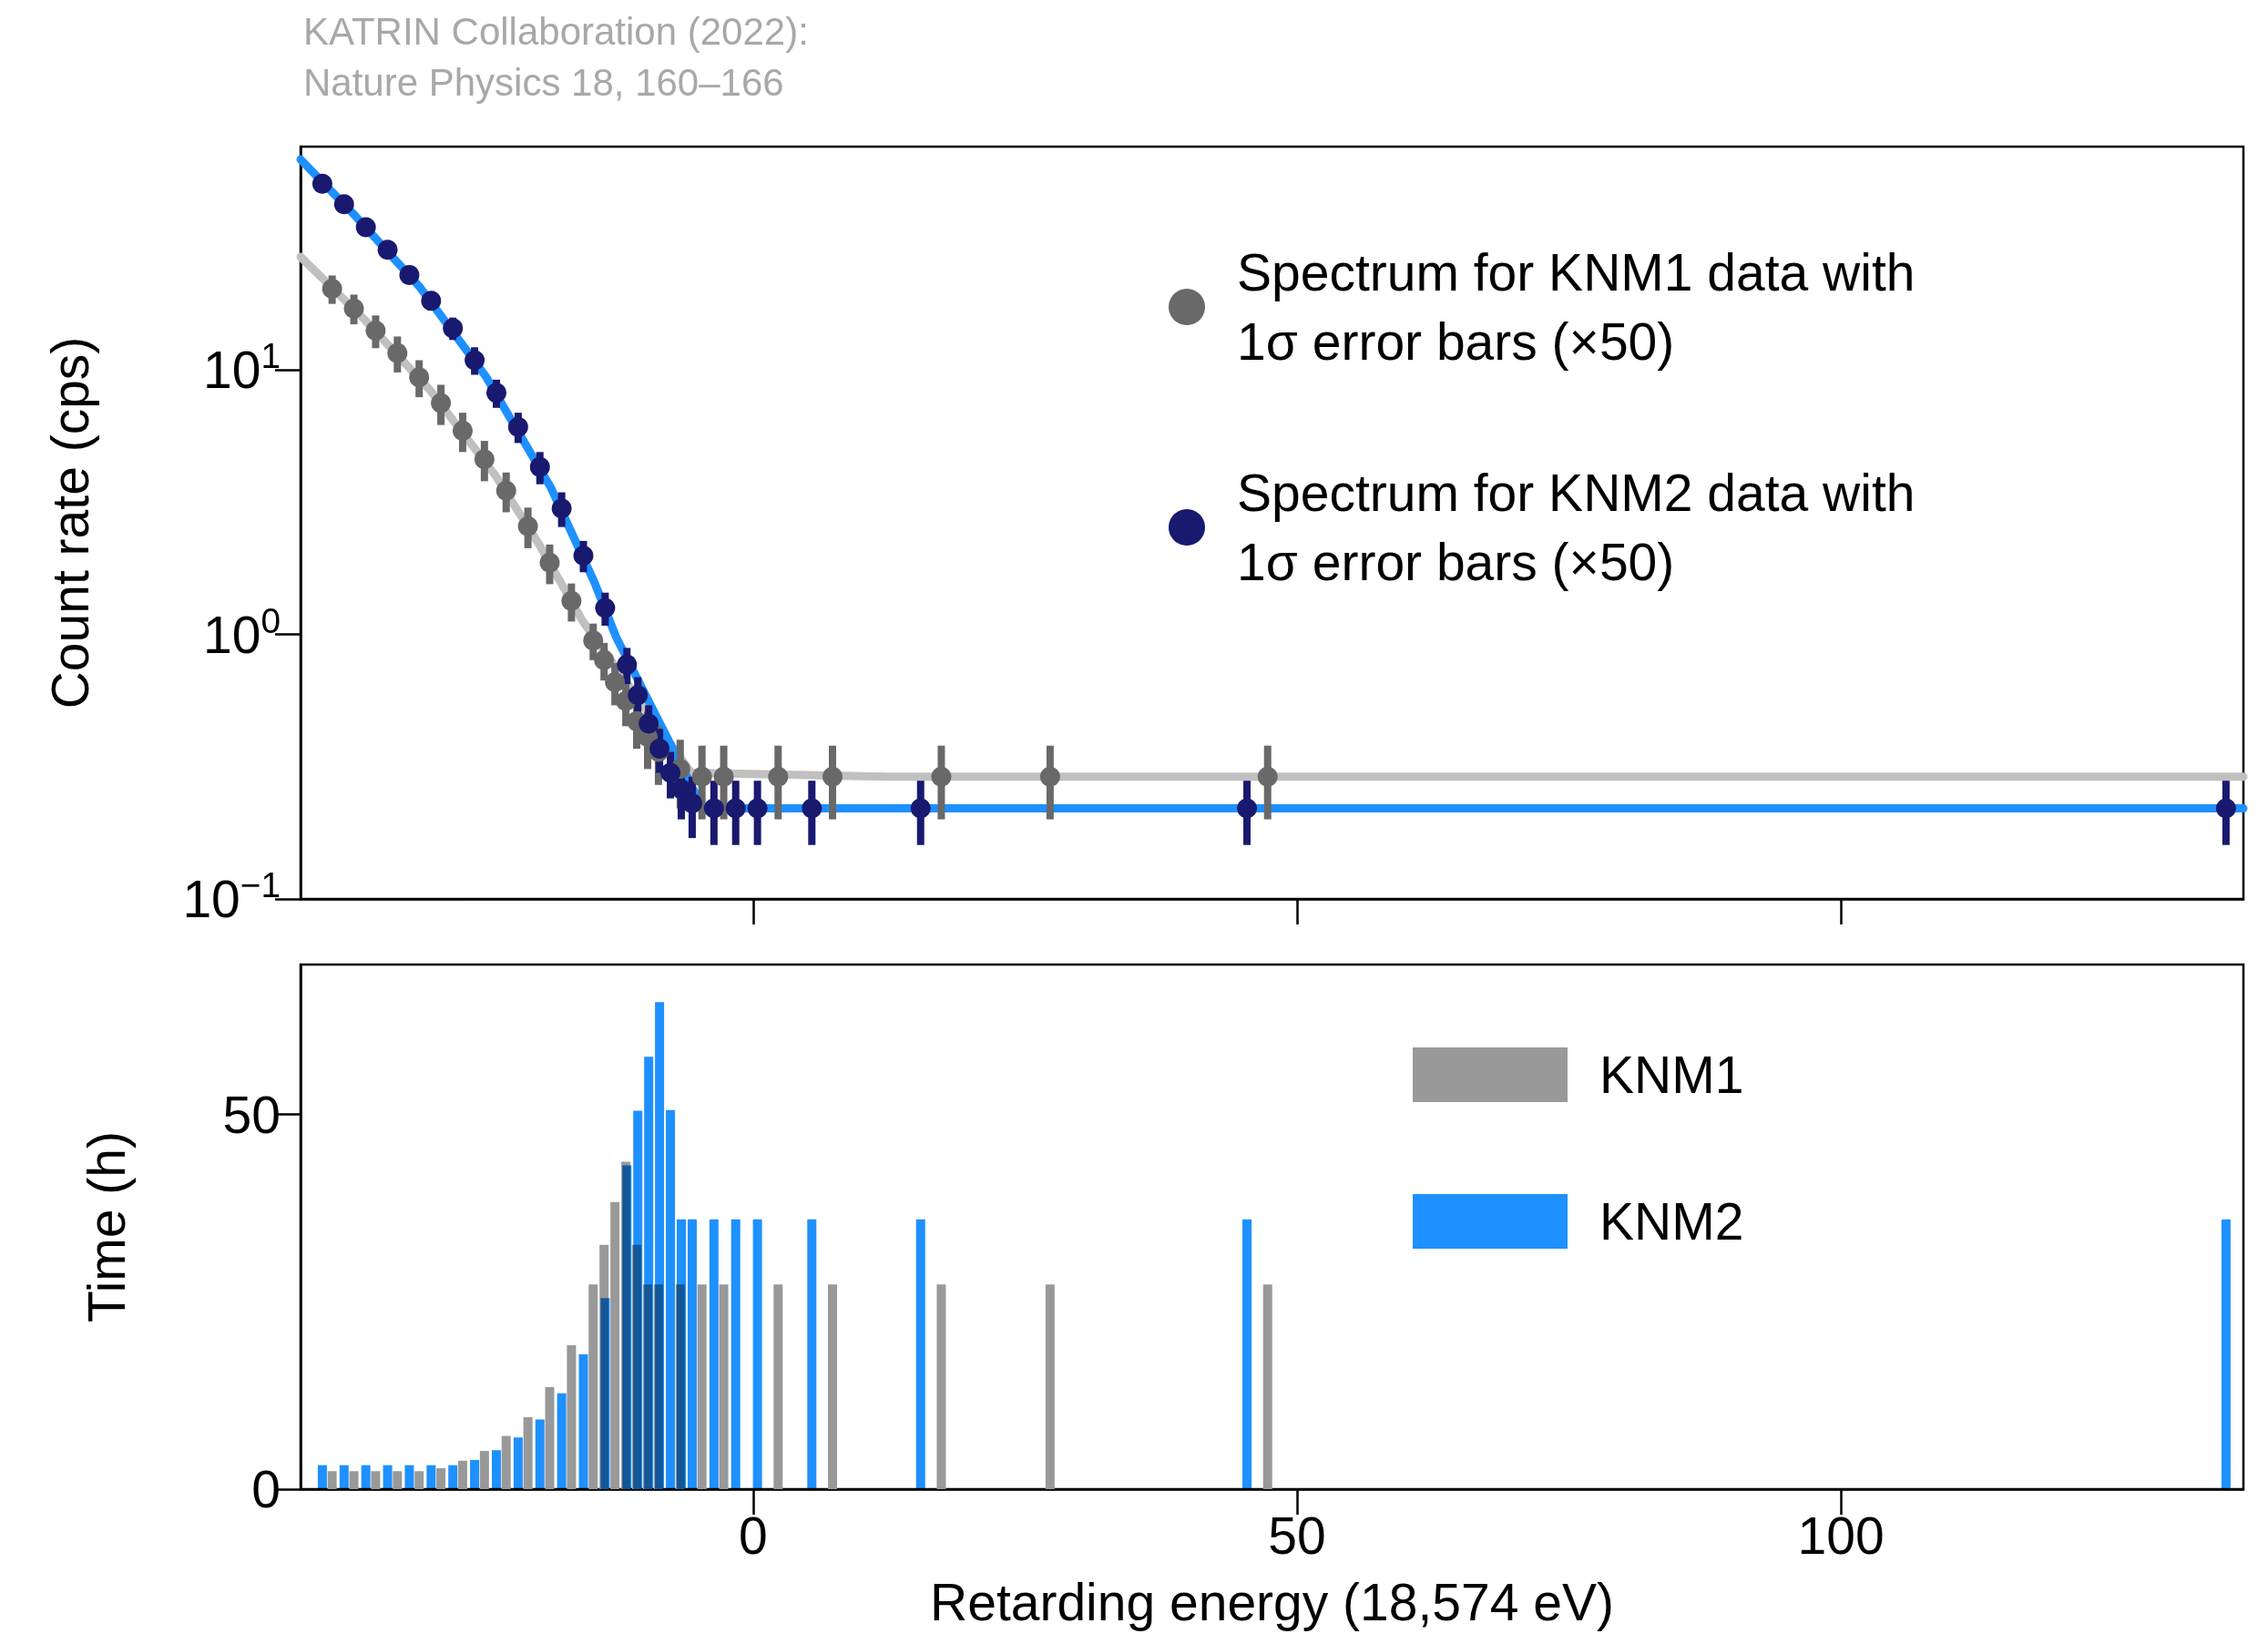 This screenshot has width=2268, height=1644. What do you see at coordinates (1297, 1535) in the screenshot?
I see `x-tick-label: 50` at bounding box center [1297, 1535].